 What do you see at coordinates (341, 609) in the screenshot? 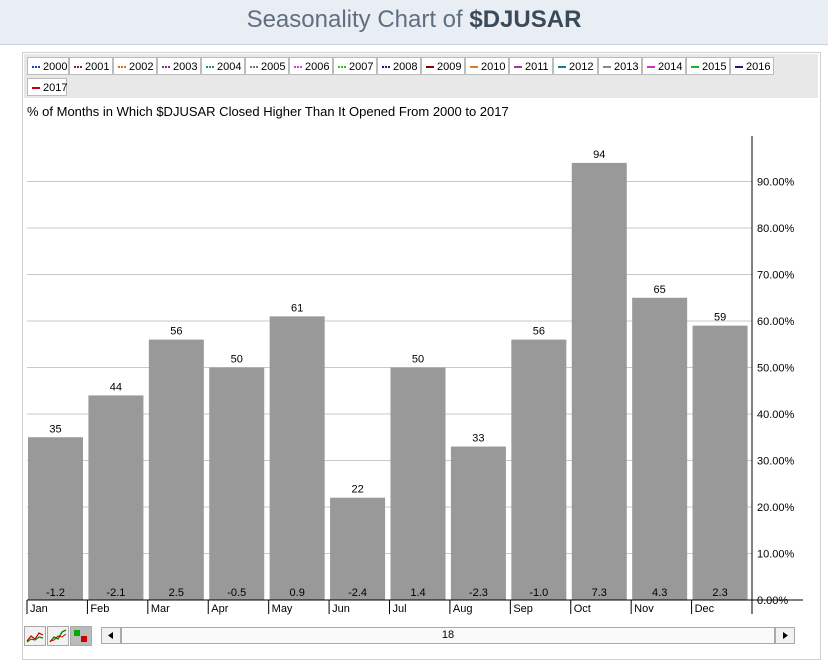
I see `x-tick-label: Jun` at bounding box center [341, 609].